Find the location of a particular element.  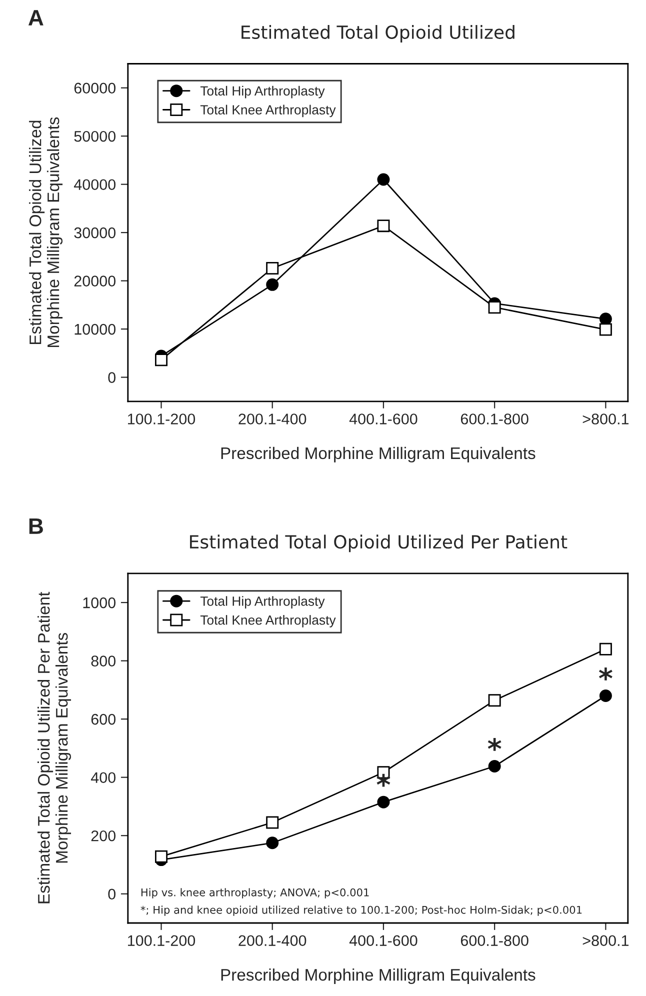

chart-title: Estimated Total Opioid Utilized is located at coordinates (378, 33).